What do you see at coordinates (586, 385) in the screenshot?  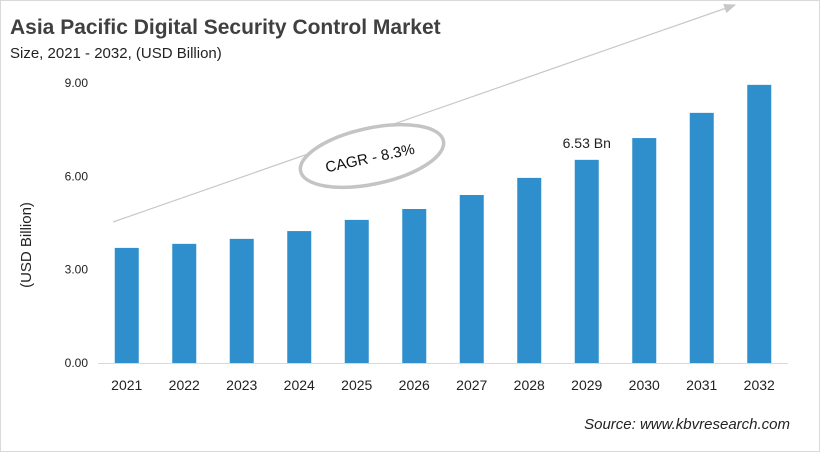 I see `x-tick-label: 2029` at bounding box center [586, 385].